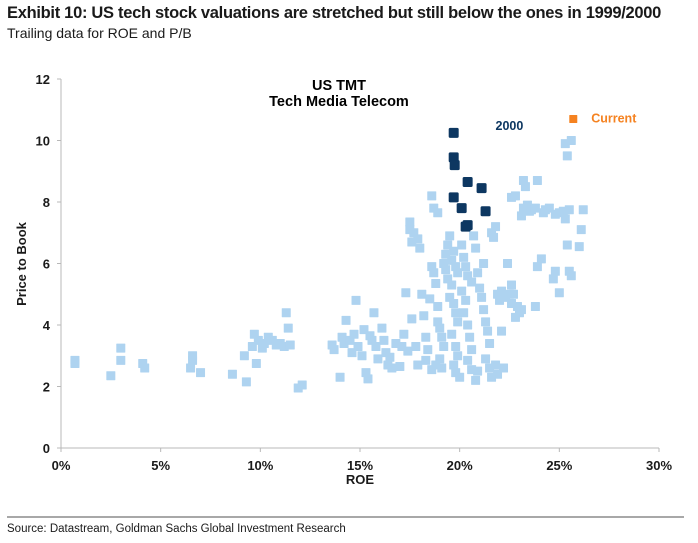 This screenshot has width=698, height=543. I want to click on y-tick-label: 6, so click(46, 264).